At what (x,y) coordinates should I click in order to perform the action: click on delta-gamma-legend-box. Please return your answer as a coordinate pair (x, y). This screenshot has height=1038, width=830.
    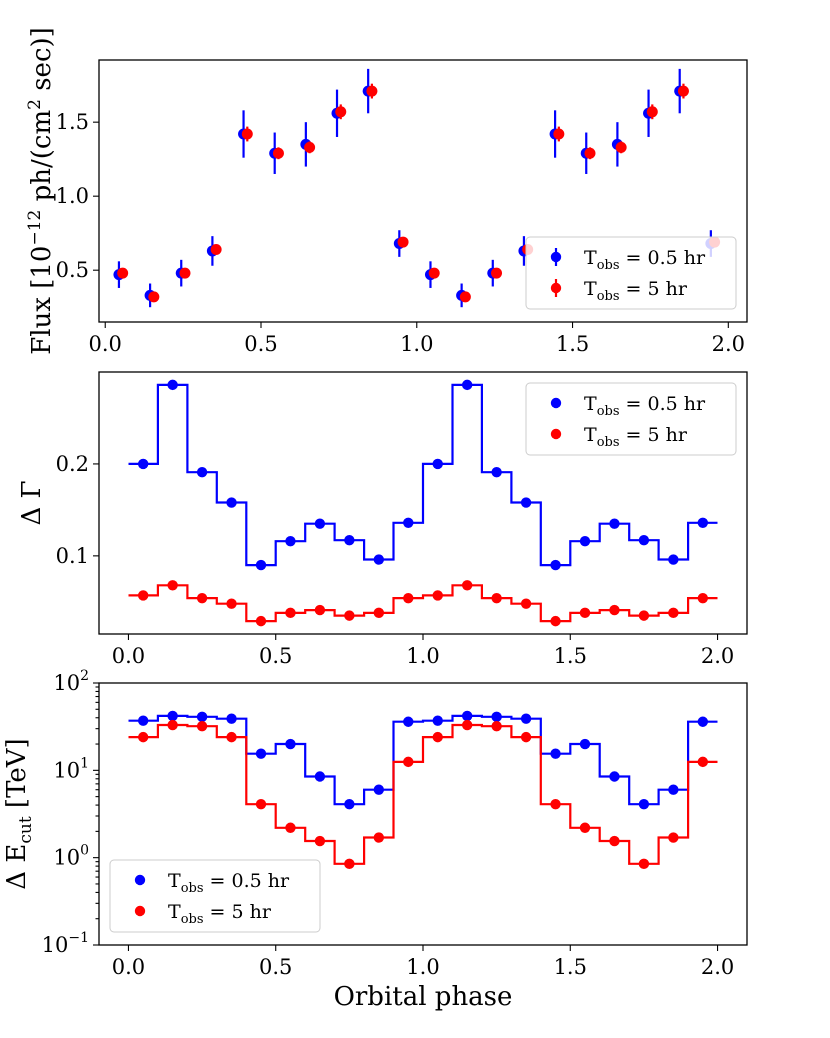
    Looking at the image, I should click on (631, 419).